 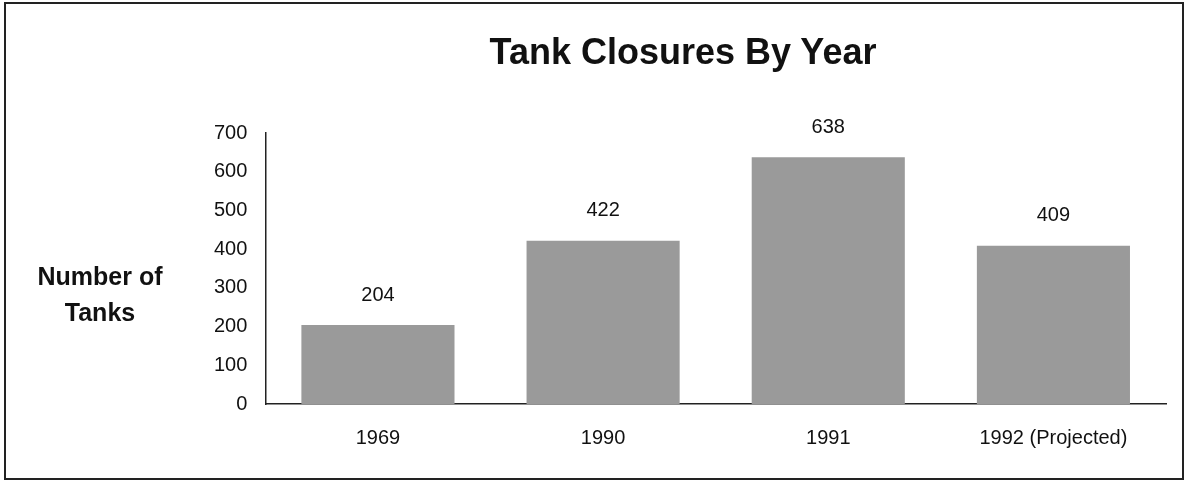 I want to click on y-axis-title: Number of Tanks, so click(x=100, y=294).